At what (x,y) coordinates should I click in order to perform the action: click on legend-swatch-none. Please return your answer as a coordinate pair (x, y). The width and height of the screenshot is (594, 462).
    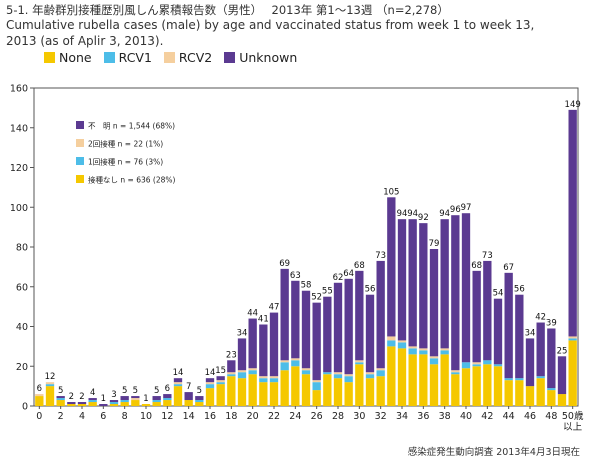
    Looking at the image, I should click on (49, 57).